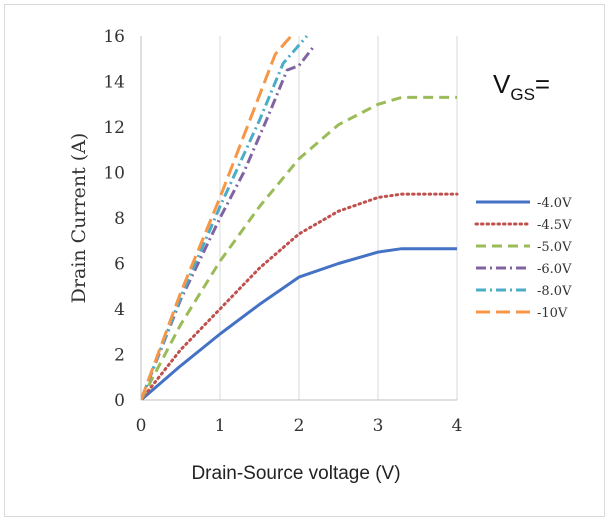  What do you see at coordinates (554, 247) in the screenshot?
I see `legend-label: -5.0V` at bounding box center [554, 247].